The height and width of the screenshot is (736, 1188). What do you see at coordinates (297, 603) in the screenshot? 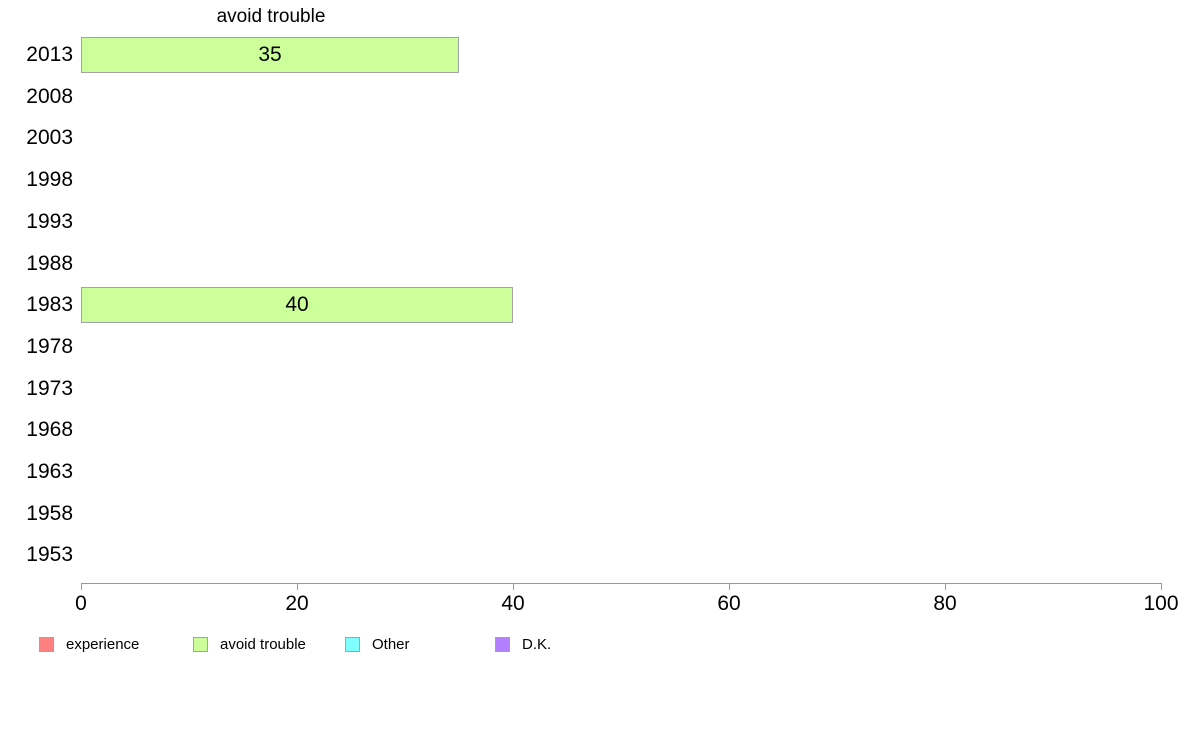
I see `x-tick-label: 20` at bounding box center [297, 603].